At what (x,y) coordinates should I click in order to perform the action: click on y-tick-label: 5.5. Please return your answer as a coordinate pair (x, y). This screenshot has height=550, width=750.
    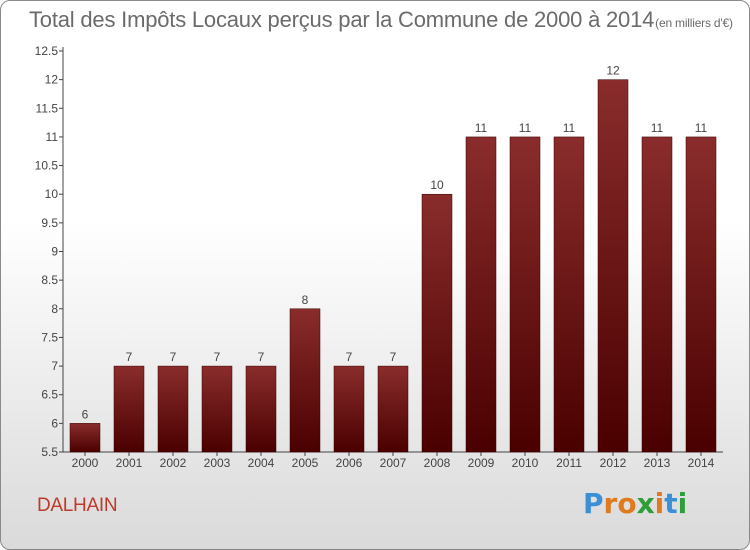
    Looking at the image, I should click on (49, 452).